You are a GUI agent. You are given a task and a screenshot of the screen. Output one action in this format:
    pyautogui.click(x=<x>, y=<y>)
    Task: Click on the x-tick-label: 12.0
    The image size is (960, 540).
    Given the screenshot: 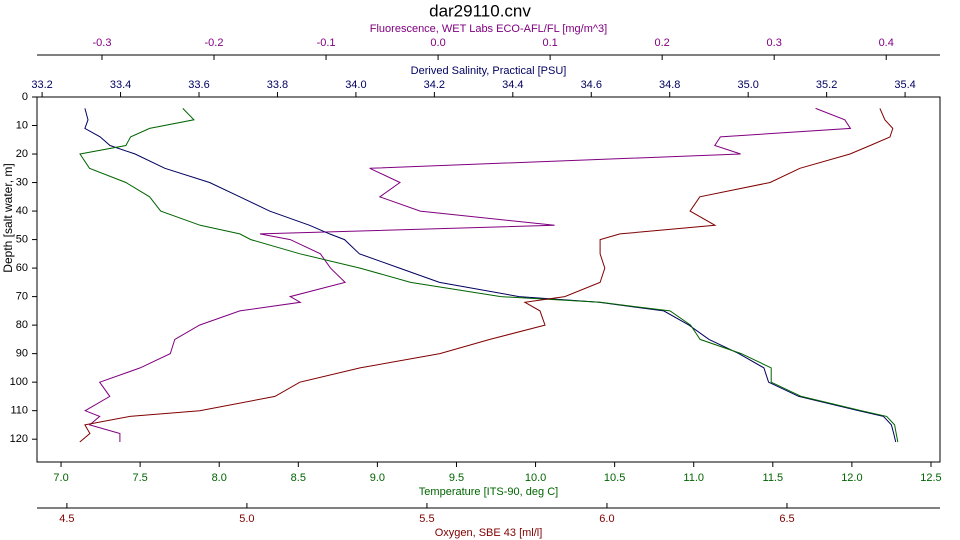 What is the action you would take?
    pyautogui.click(x=851, y=478)
    